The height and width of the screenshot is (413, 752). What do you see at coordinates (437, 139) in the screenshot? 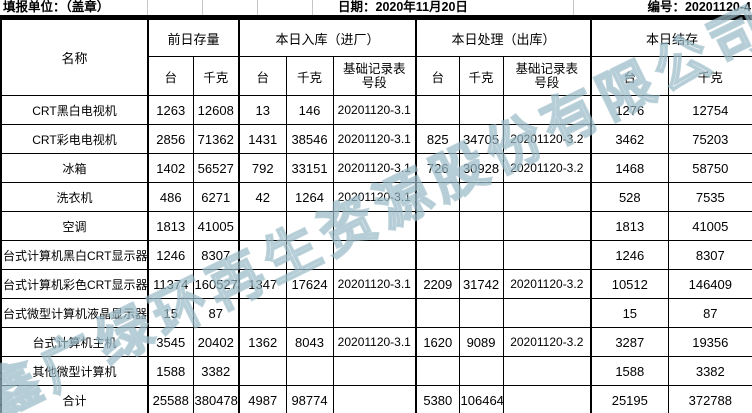
I see `cell-value: 825` at bounding box center [437, 139].